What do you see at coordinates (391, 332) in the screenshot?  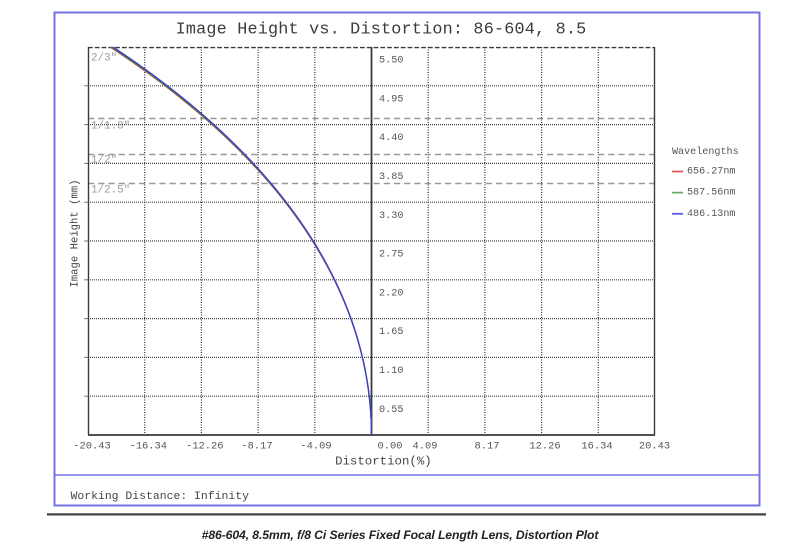 I see `svg-text: 1.65` at bounding box center [391, 332].